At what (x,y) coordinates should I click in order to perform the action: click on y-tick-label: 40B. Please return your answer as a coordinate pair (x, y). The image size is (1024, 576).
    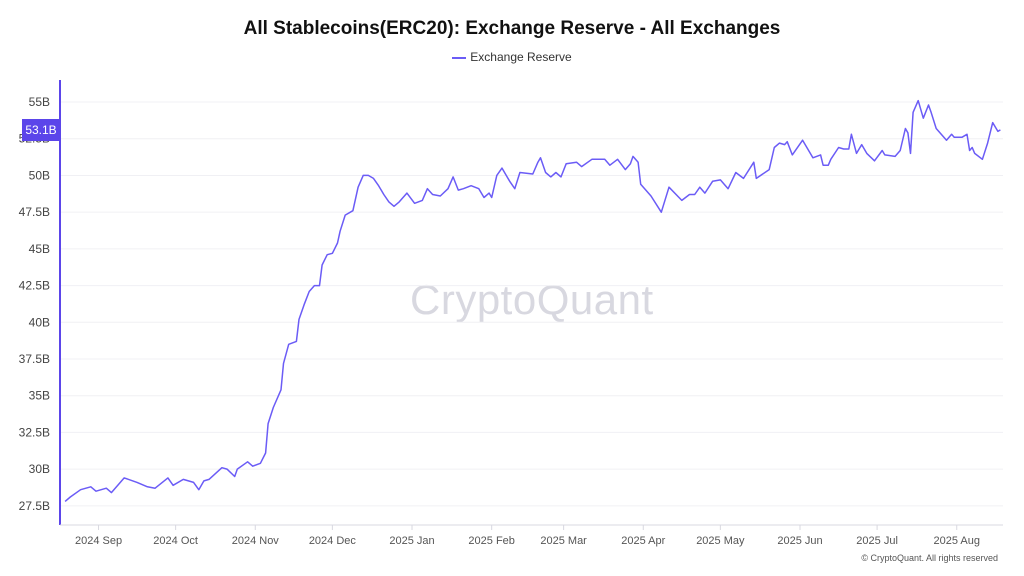
    Looking at the image, I should click on (39, 322).